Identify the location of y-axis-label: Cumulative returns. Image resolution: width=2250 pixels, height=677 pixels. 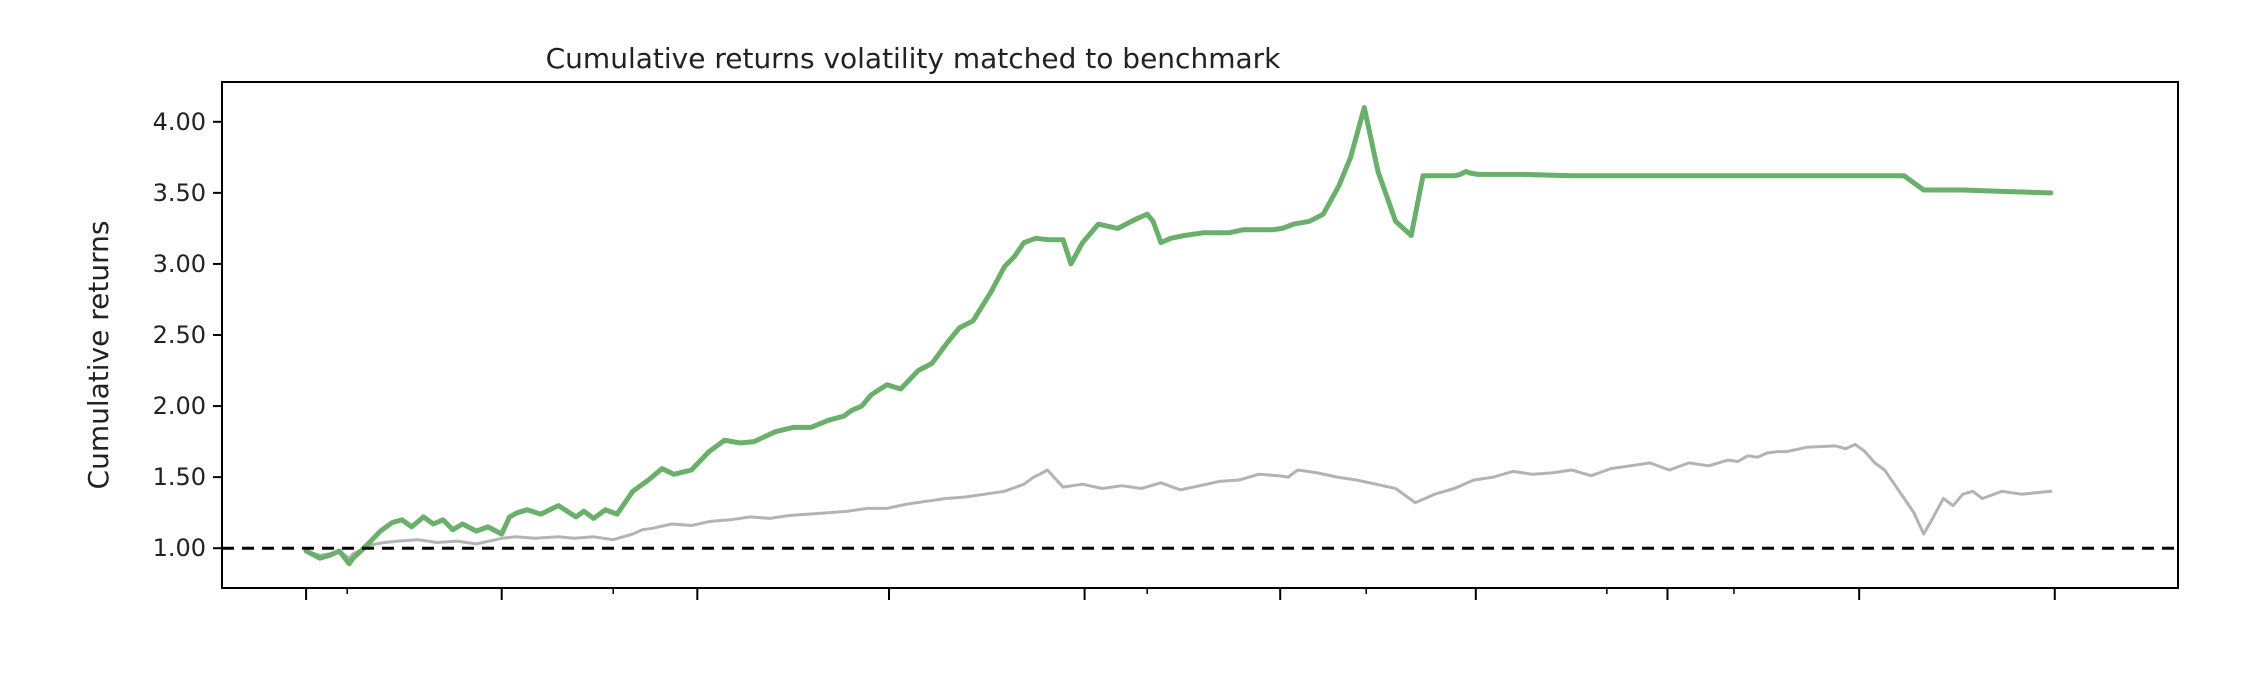
(98, 355).